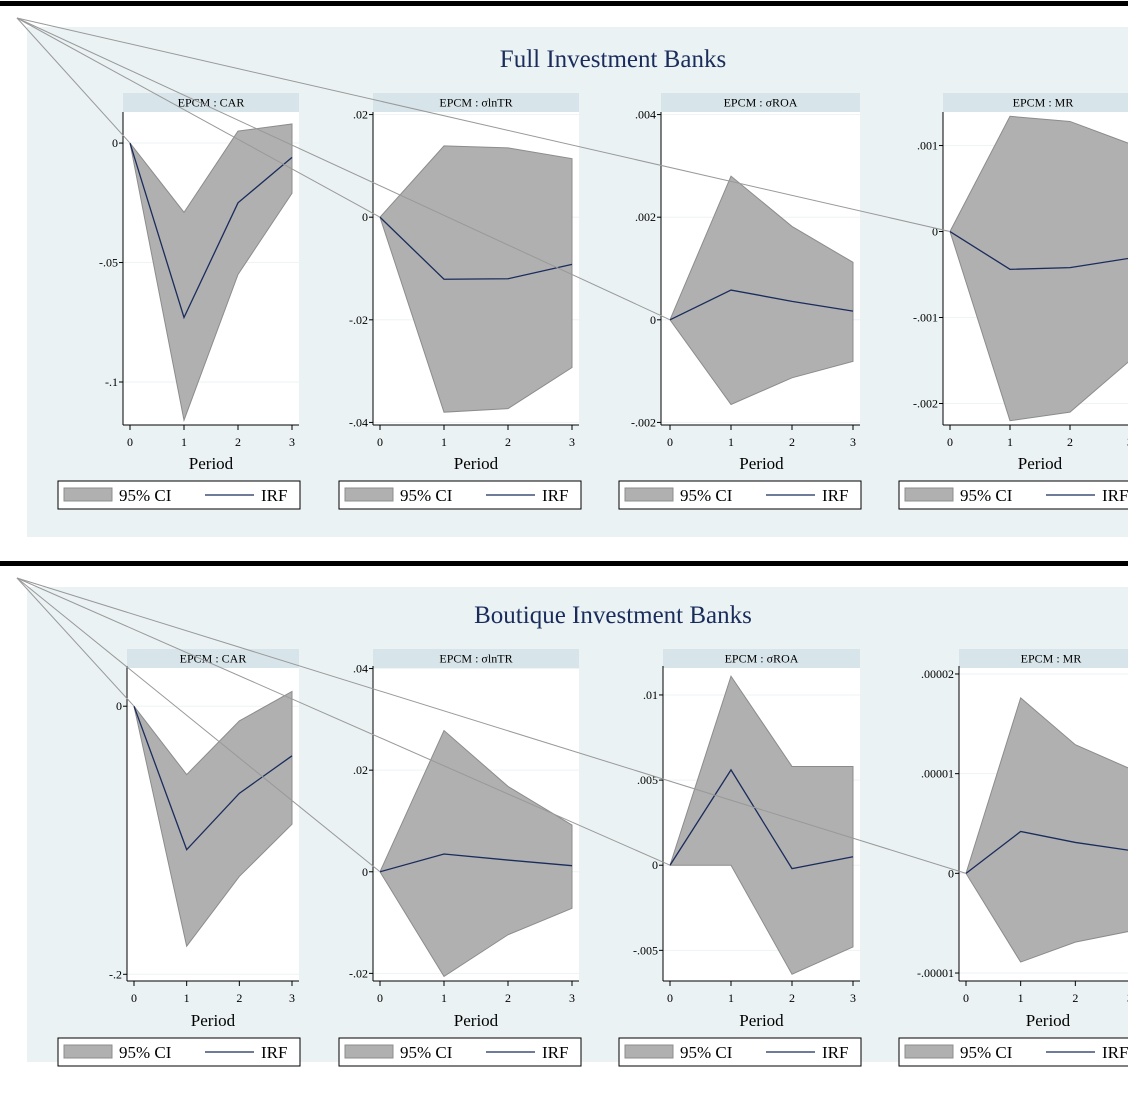 This screenshot has width=1128, height=1095. Describe the element at coordinates (645, 115) in the screenshot. I see `y-tick-label: .004` at that location.